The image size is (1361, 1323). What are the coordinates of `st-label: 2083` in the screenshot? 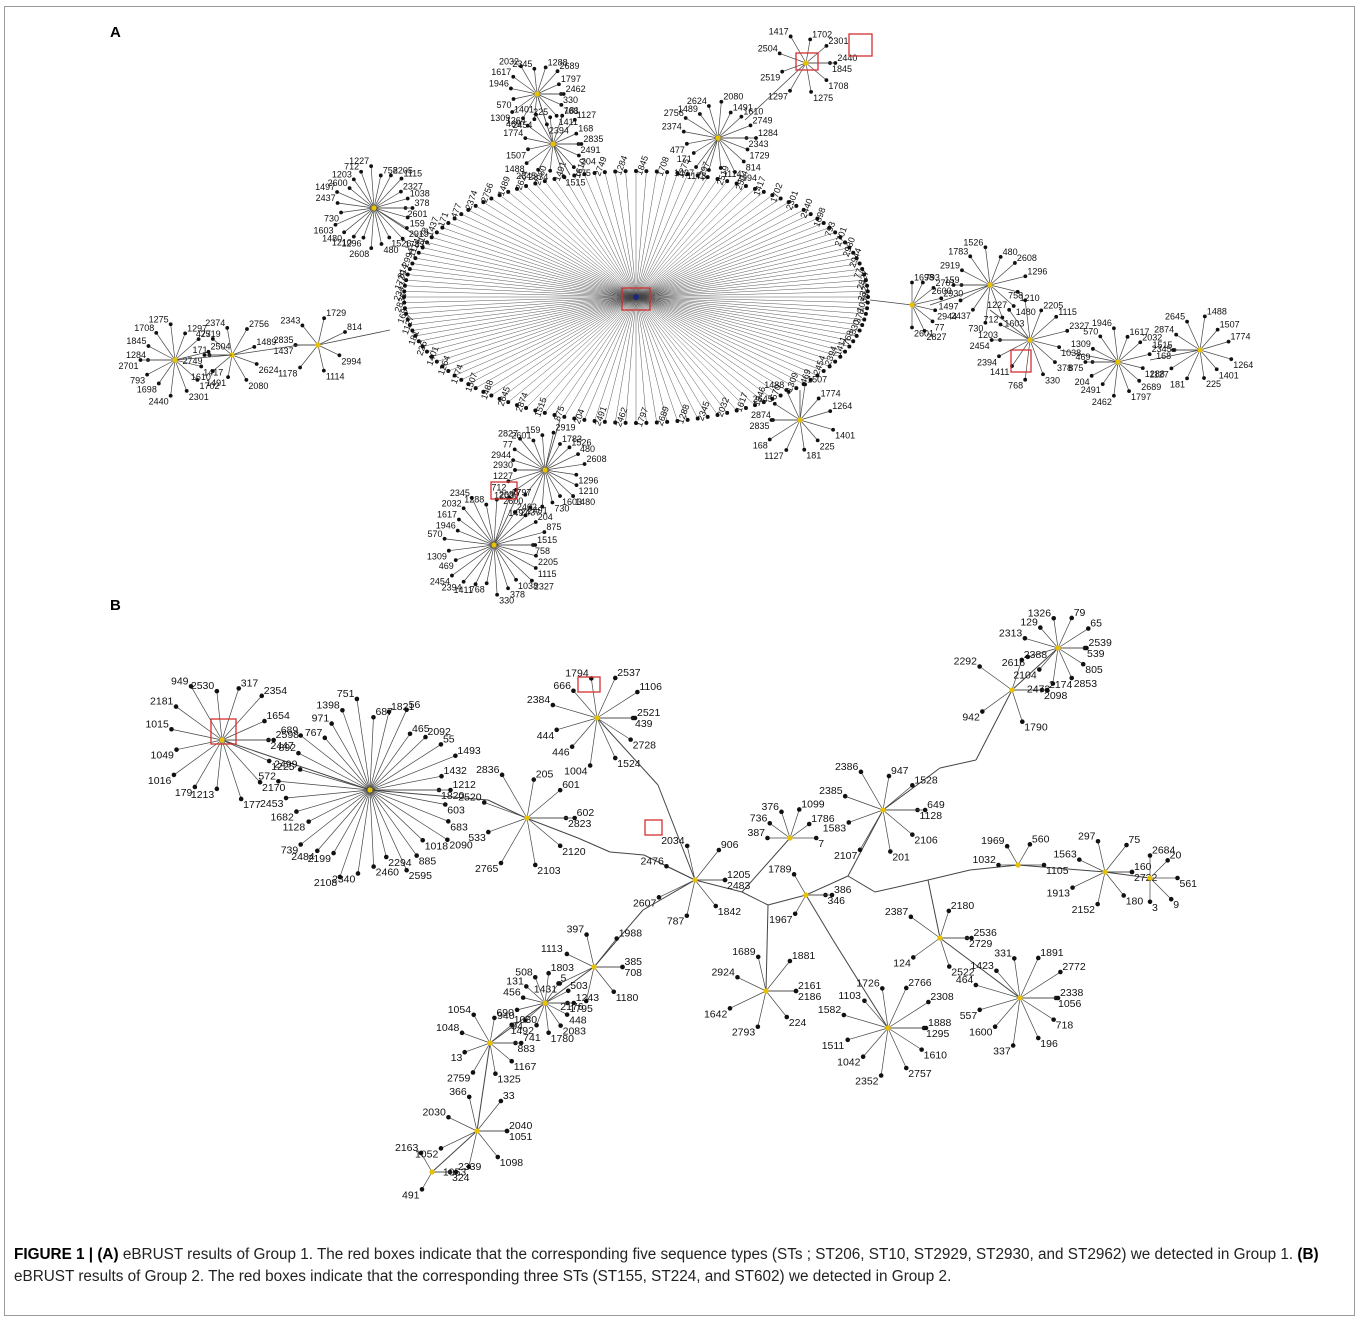 It's located at (575, 1032).